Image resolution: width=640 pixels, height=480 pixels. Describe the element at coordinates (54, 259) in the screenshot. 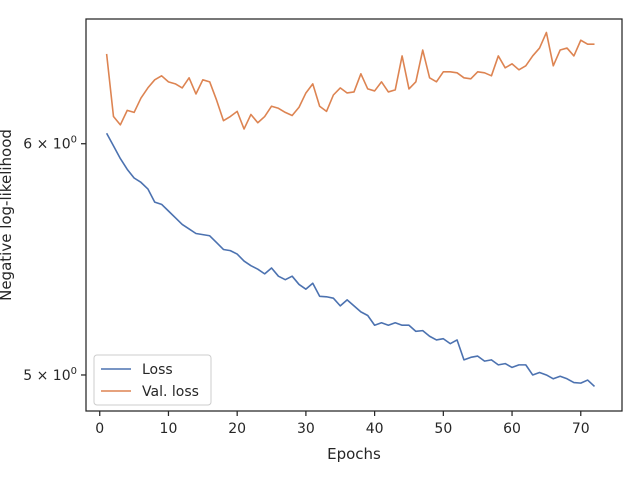

I see `y-axis-ticks: 5 × 100 6 × 100` at that location.